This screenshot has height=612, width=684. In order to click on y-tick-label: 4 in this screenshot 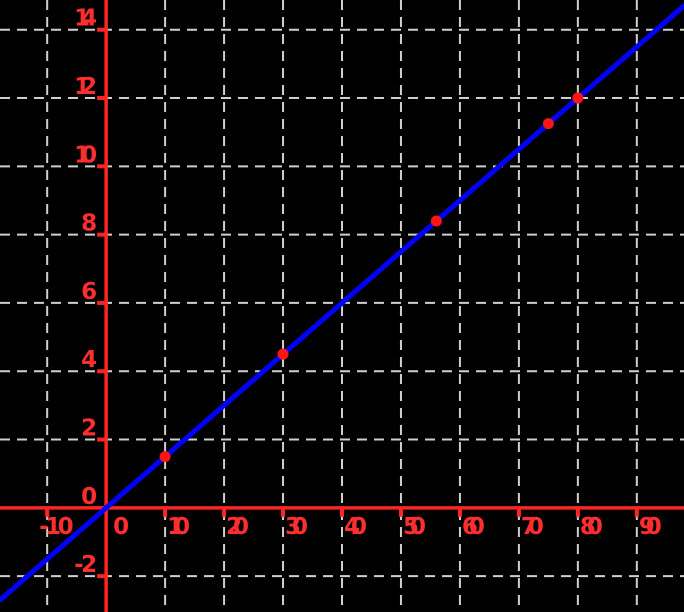, I will do `click(89, 360)`.